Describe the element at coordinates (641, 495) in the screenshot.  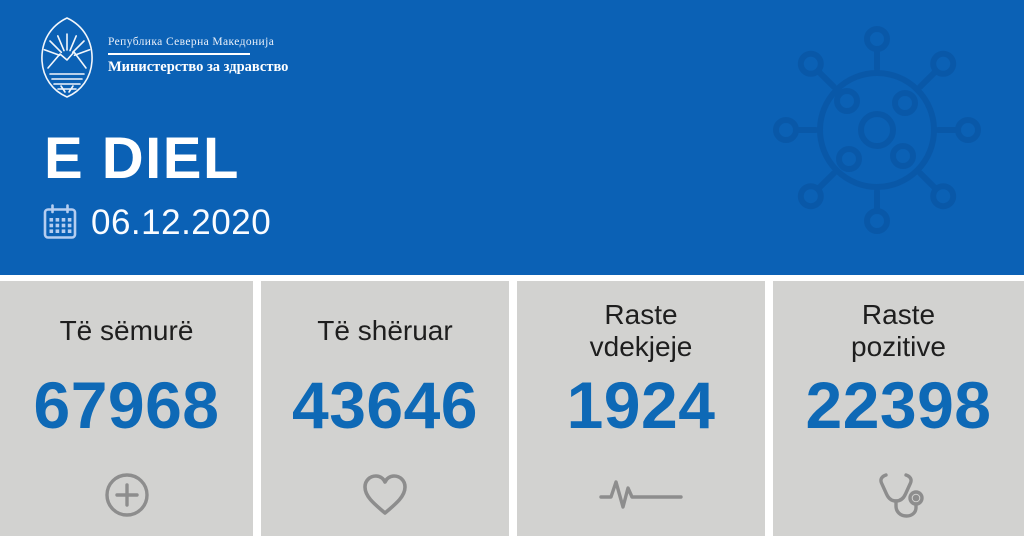
I see `pulse-icon` at that location.